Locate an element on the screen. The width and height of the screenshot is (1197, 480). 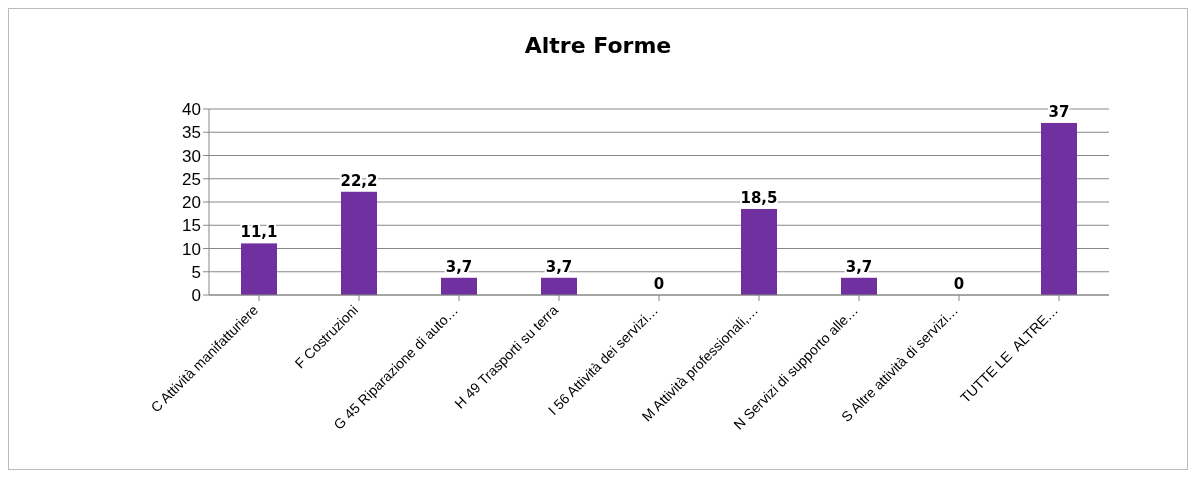
y-tick-label: 25 is located at coordinates (191, 179).